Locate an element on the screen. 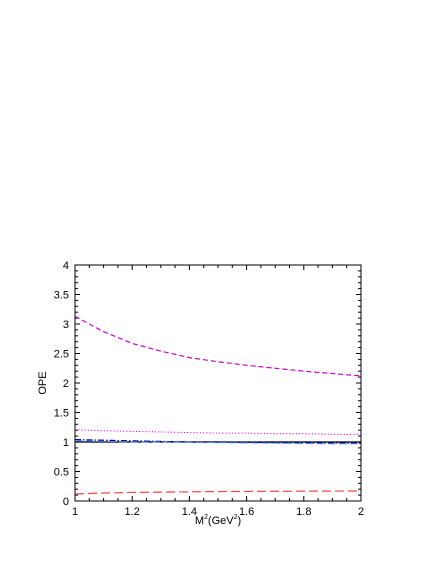 This screenshot has height=564, width=436. x-axis-label: M2(GeV2) is located at coordinates (218, 520).